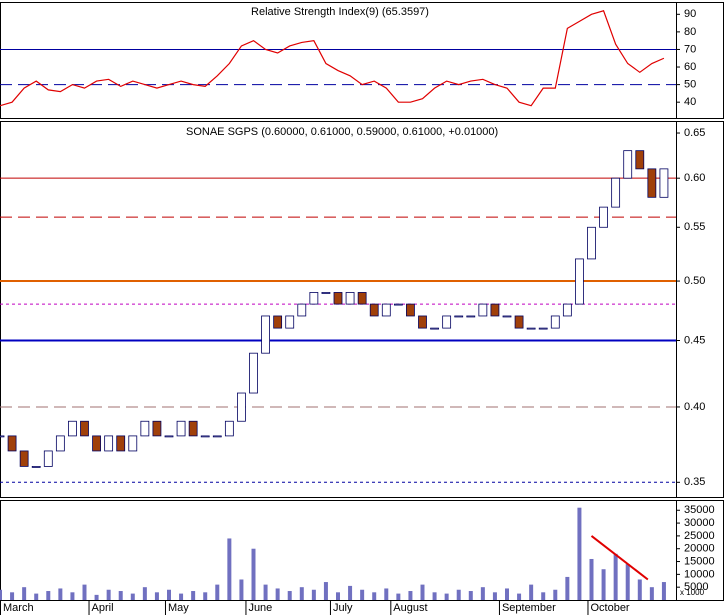  Describe the element at coordinates (694, 482) in the screenshot. I see `y-tick-label: 0.35` at that location.